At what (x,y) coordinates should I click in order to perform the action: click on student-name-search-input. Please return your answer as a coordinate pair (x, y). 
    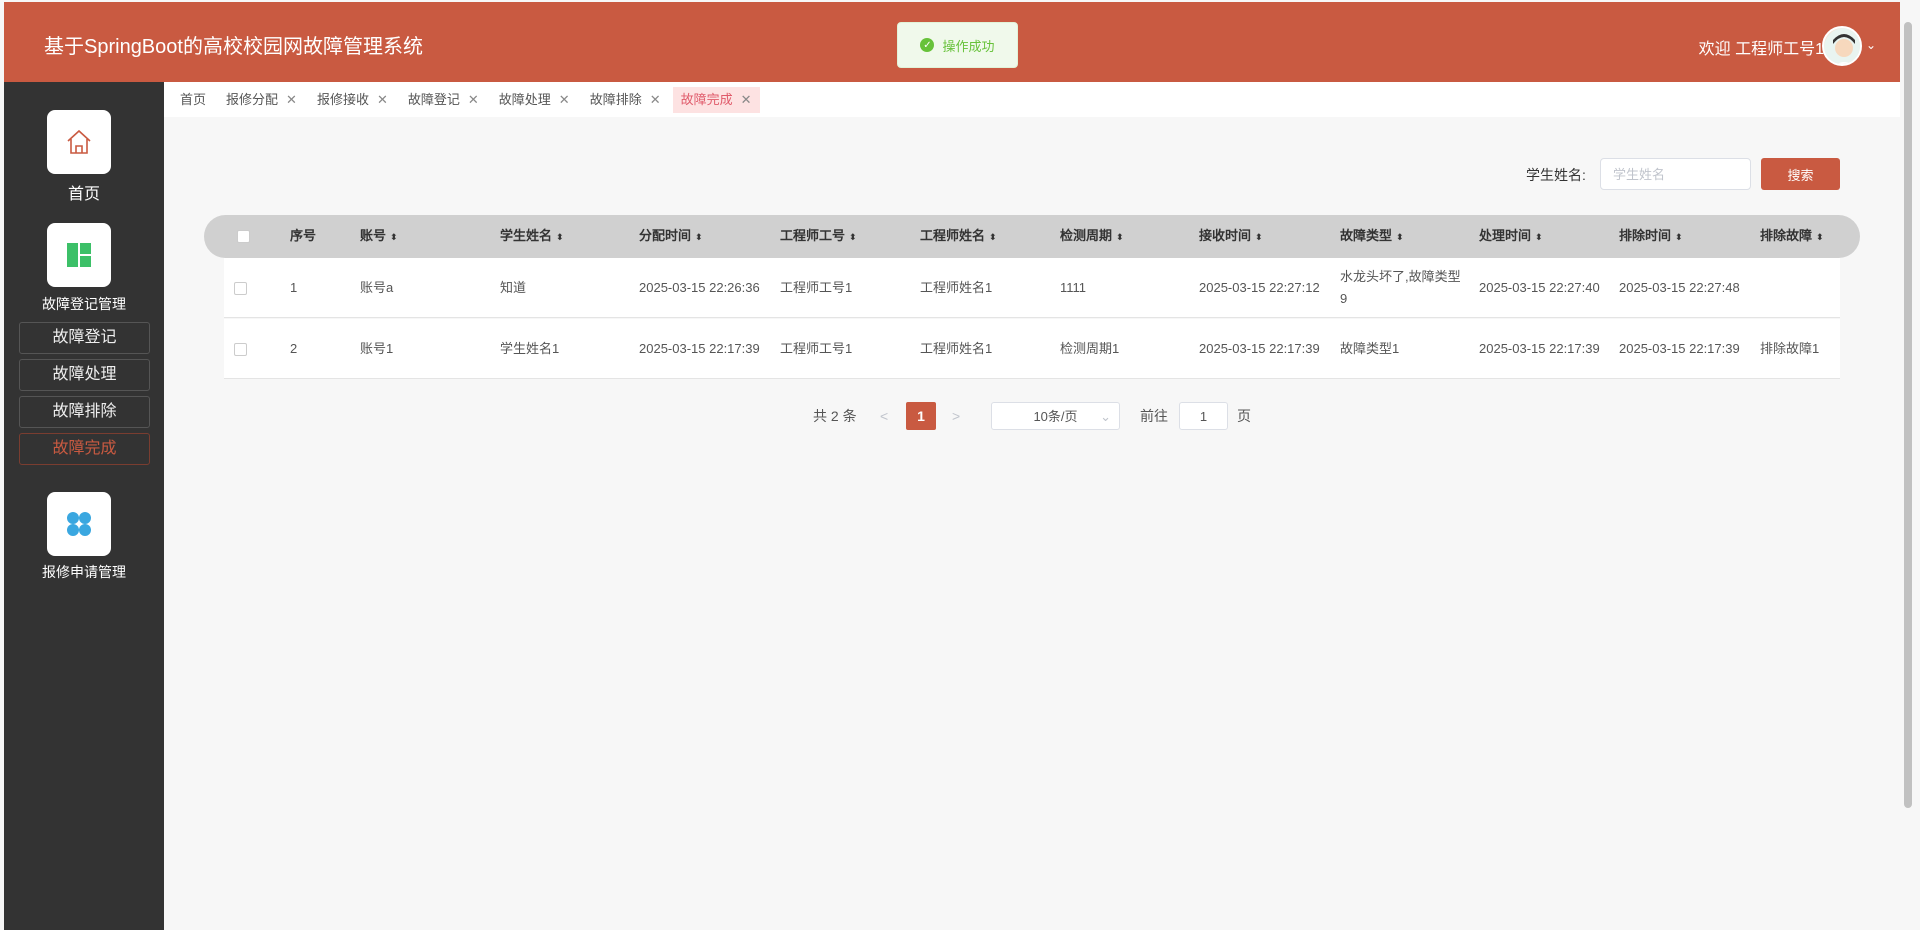
    Looking at the image, I should click on (1675, 174).